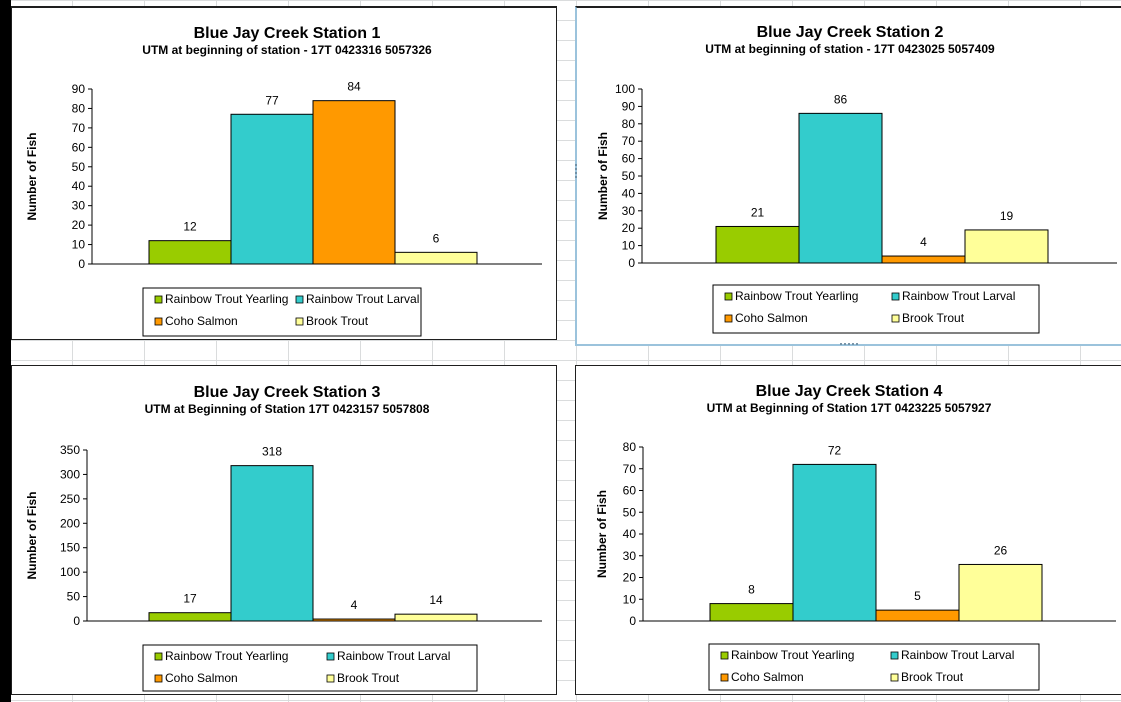  Describe the element at coordinates (835, 450) in the screenshot. I see `data-label: 72` at that location.